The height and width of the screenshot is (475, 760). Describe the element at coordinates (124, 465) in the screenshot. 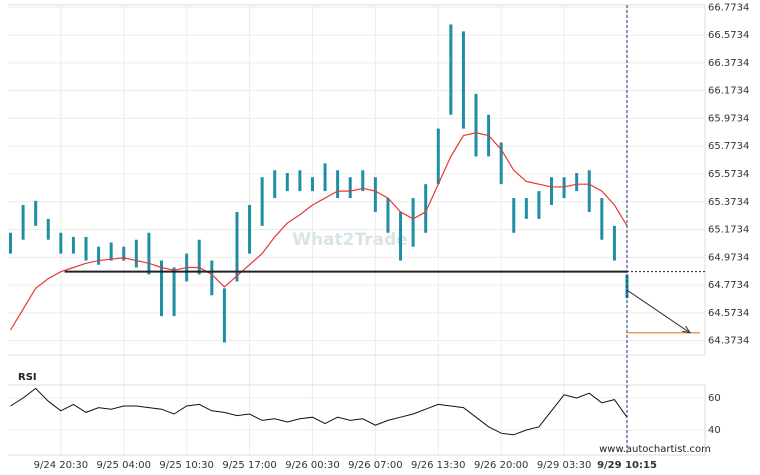

I see `x-tick-label: 9/25 04:00` at that location.